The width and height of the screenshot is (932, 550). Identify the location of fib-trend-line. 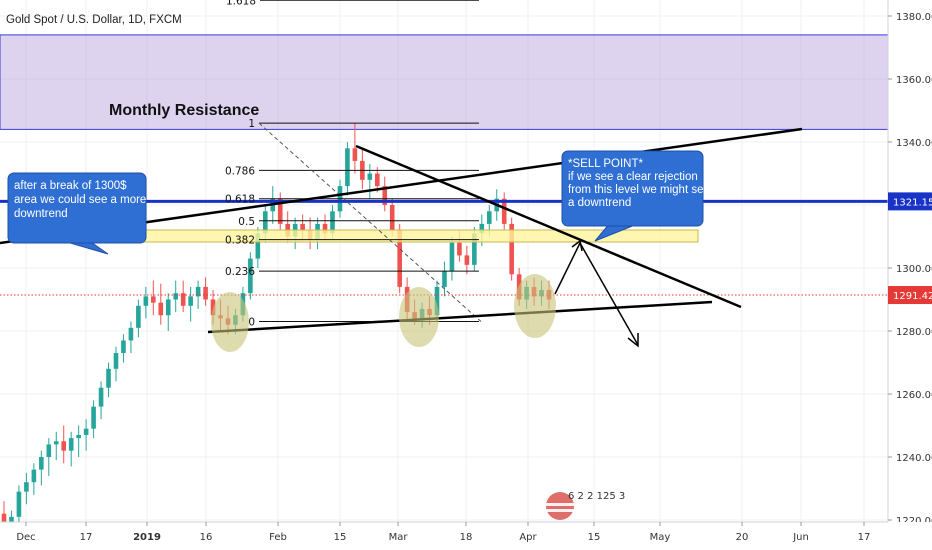
(370, 222).